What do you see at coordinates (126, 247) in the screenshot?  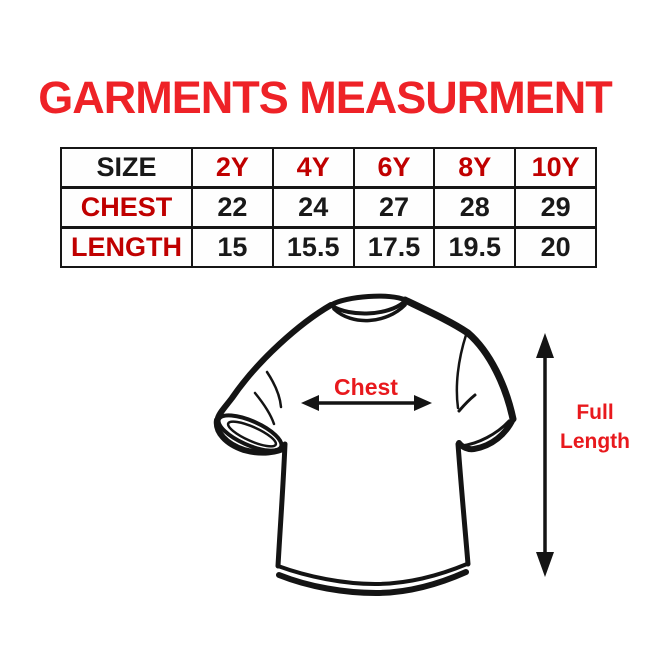 I see `length-row-label: LENGTH` at bounding box center [126, 247].